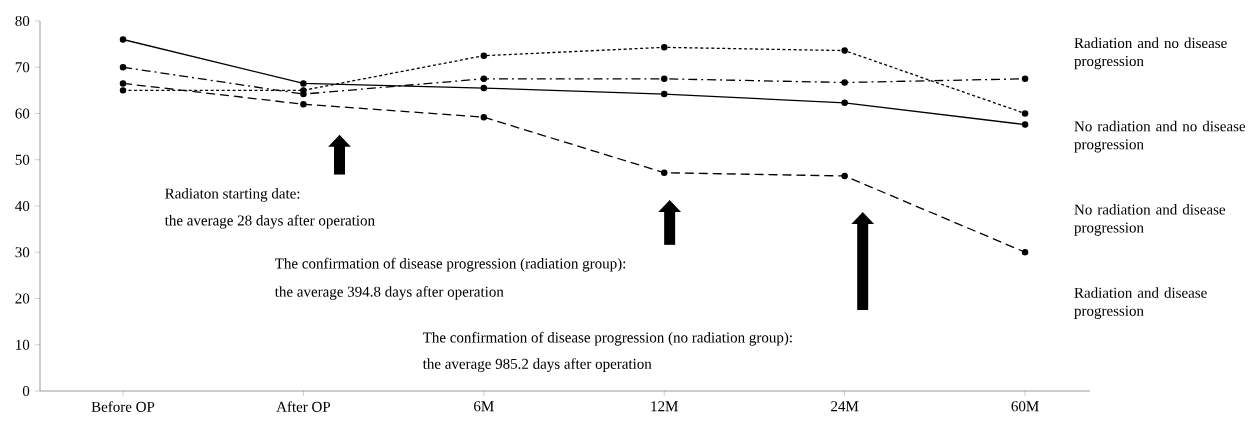 This screenshot has width=1249, height=431. What do you see at coordinates (664, 406) in the screenshot?
I see `x-tick-label: 12M` at bounding box center [664, 406].